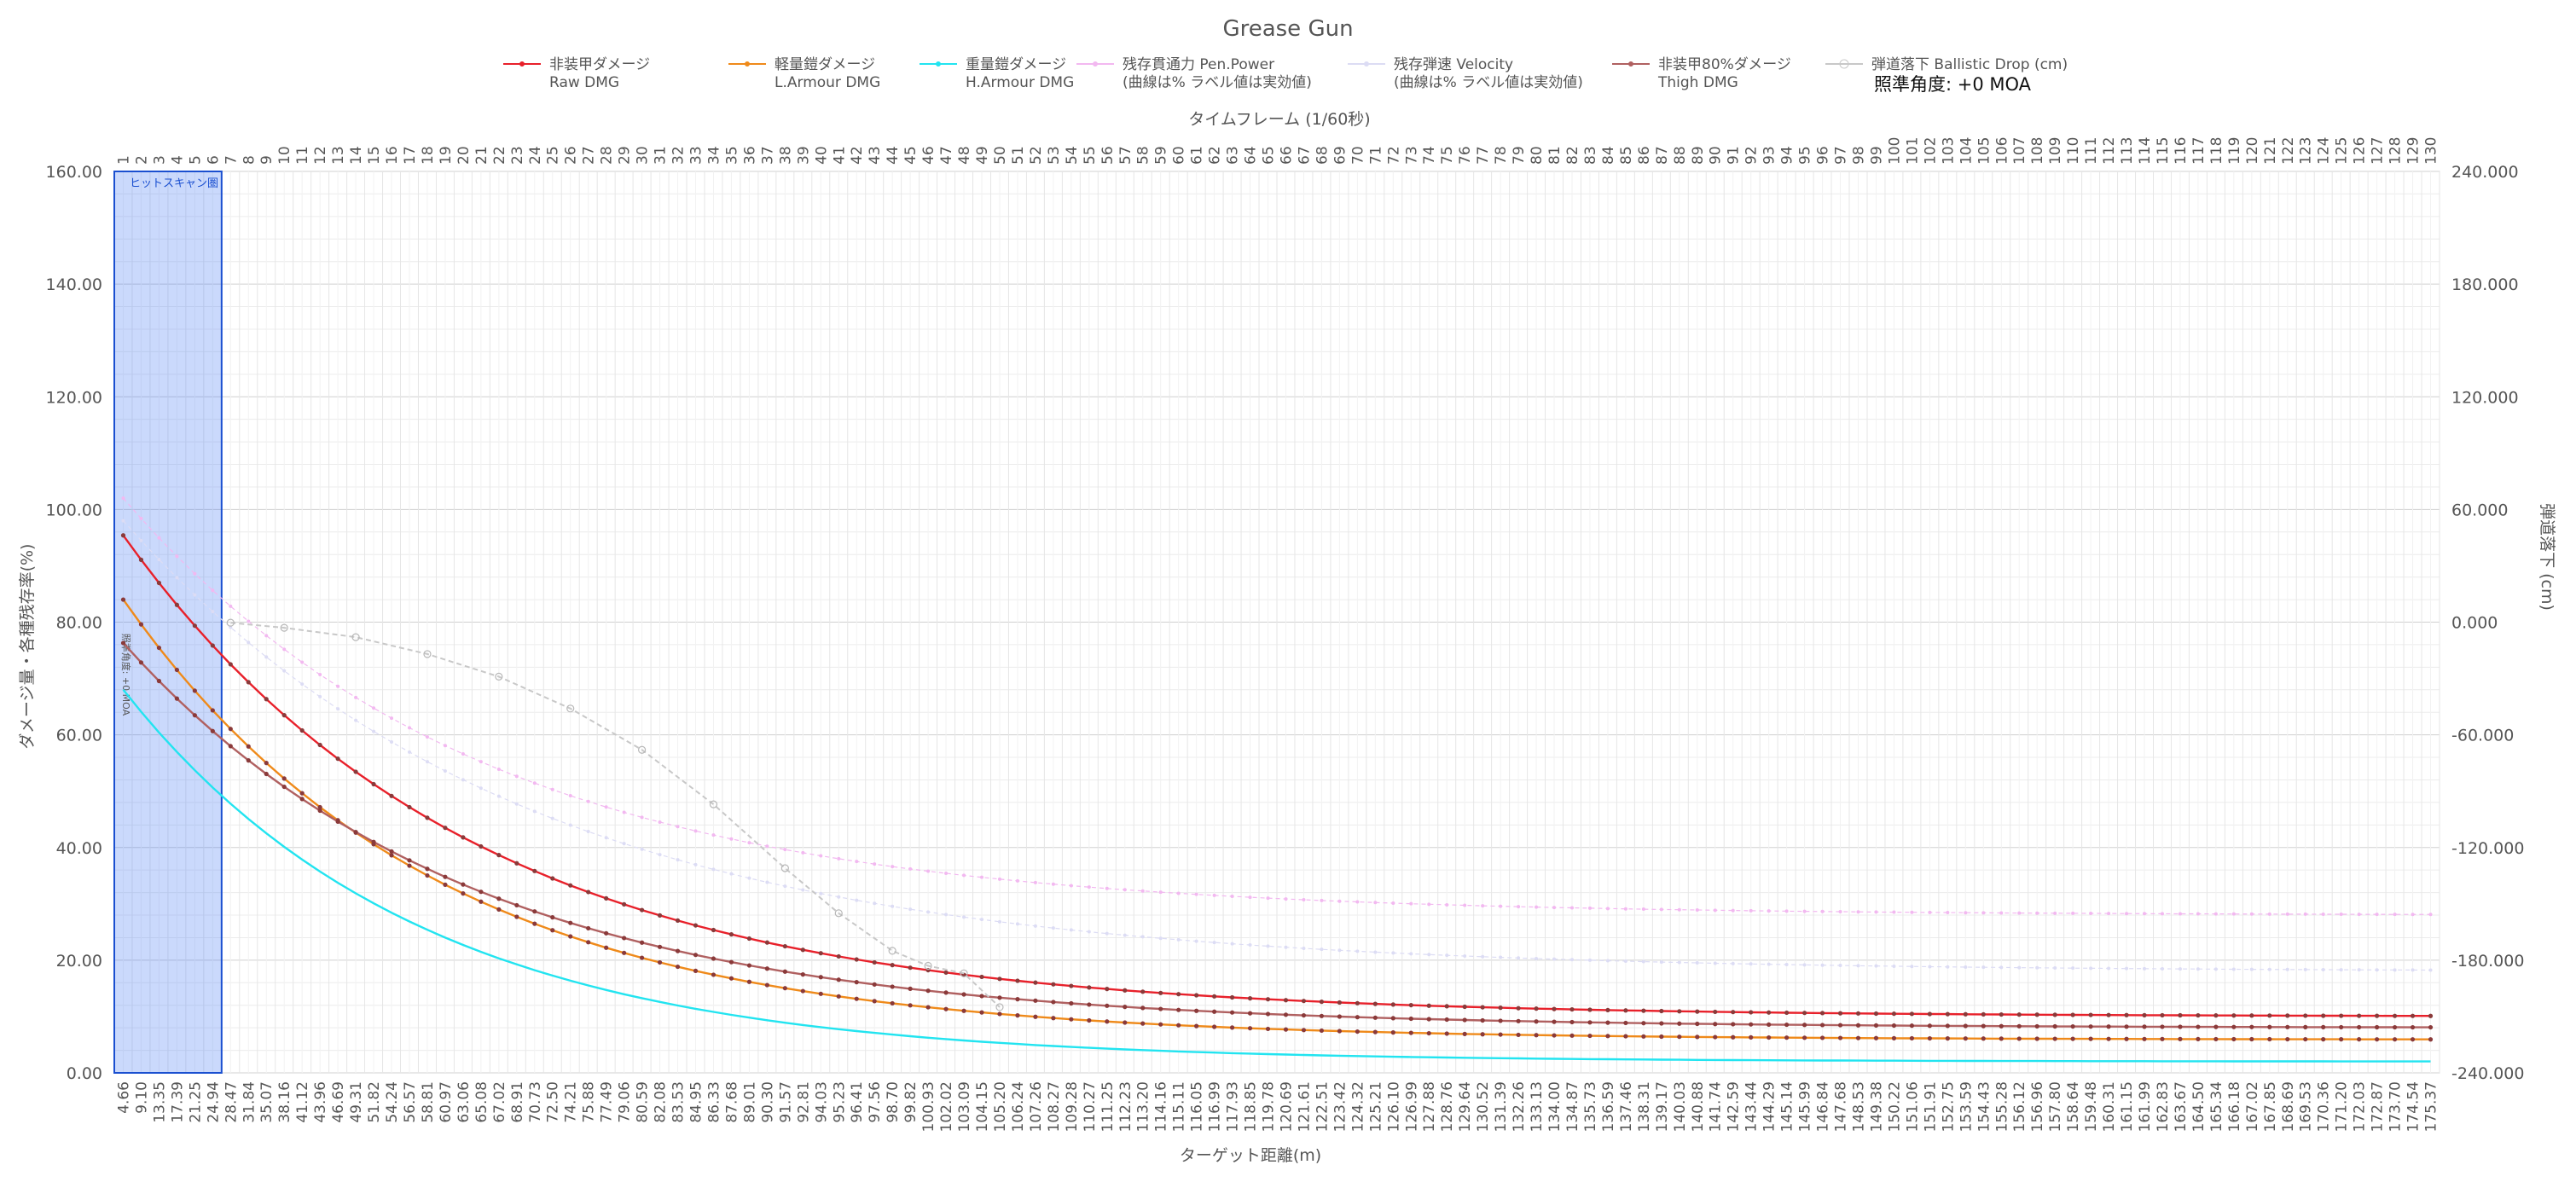 The width and height of the screenshot is (2576, 1188). Describe the element at coordinates (1572, 1106) in the screenshot. I see `bottom-tick-label: 134.87` at that location.